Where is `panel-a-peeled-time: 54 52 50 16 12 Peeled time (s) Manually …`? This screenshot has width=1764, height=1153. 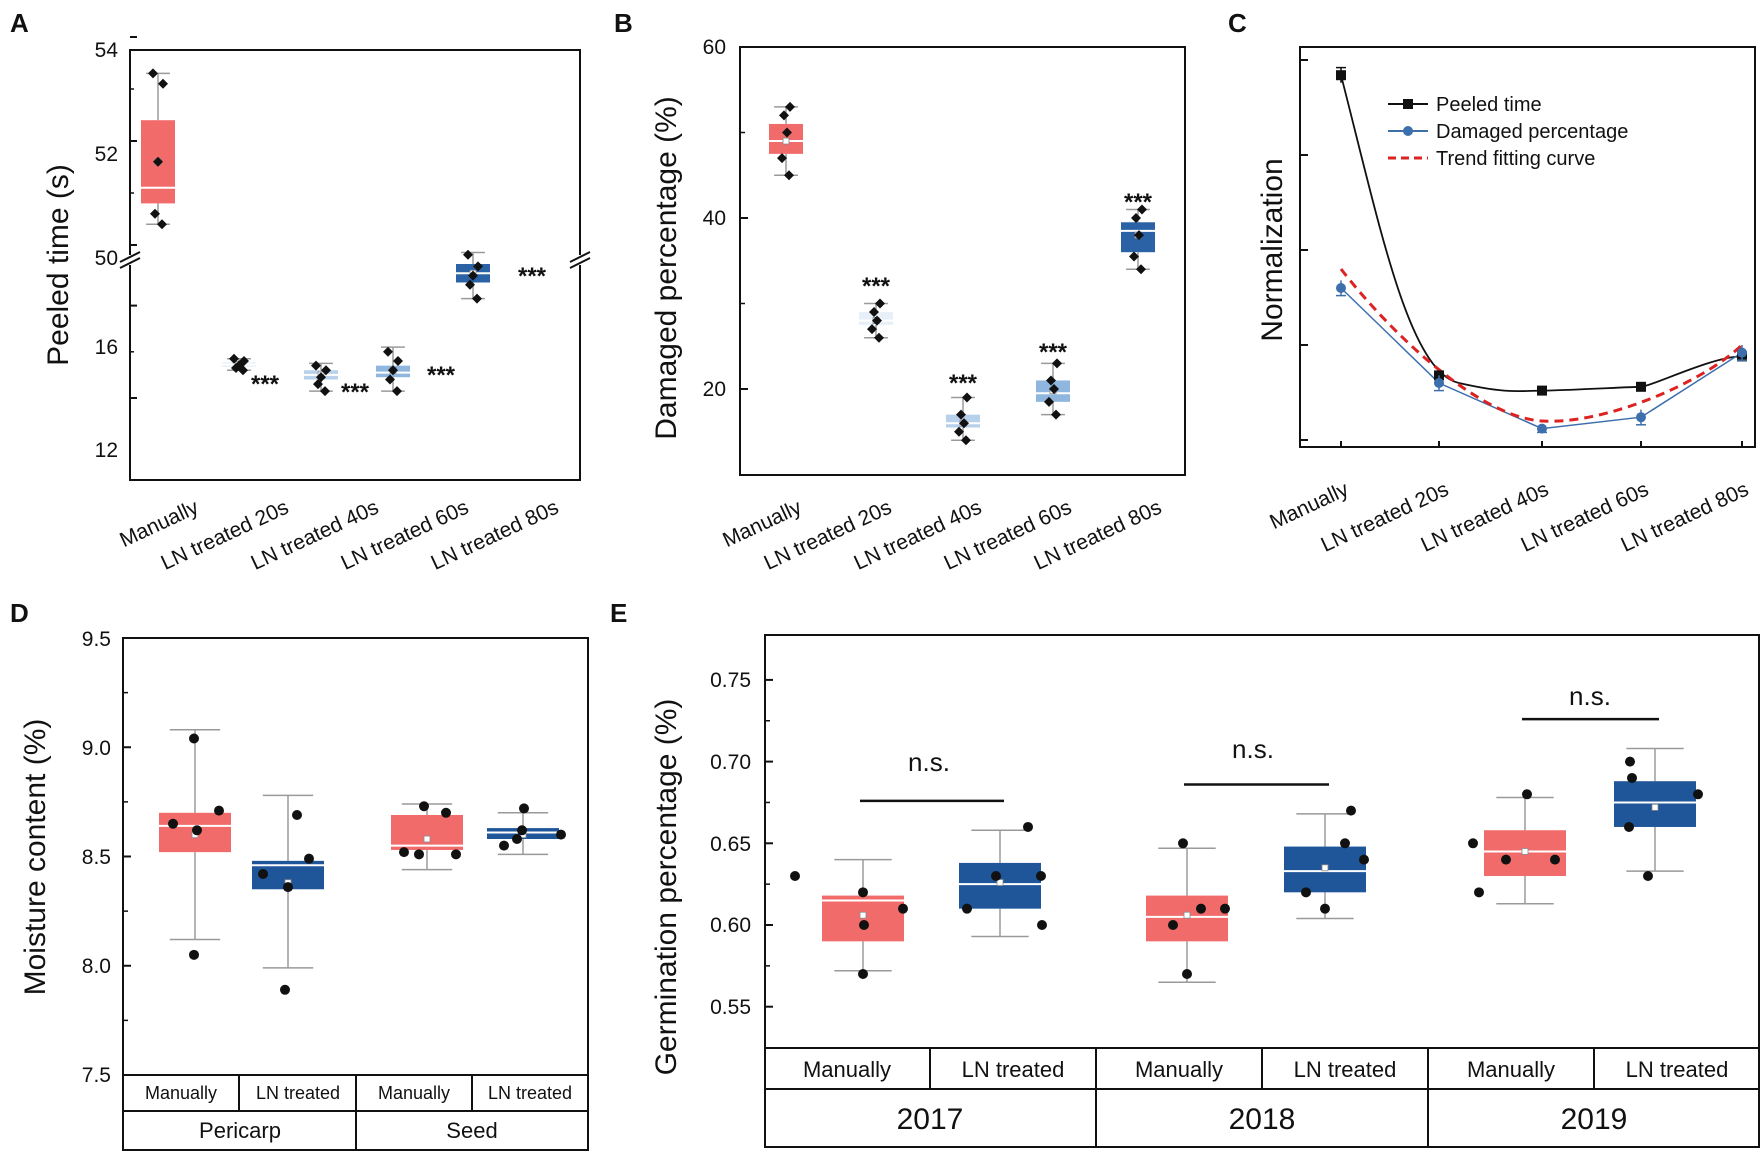
panel-a-peeled-time: 54 52 50 16 12 Peeled time (s) Manually … is located at coordinates (316, 305).